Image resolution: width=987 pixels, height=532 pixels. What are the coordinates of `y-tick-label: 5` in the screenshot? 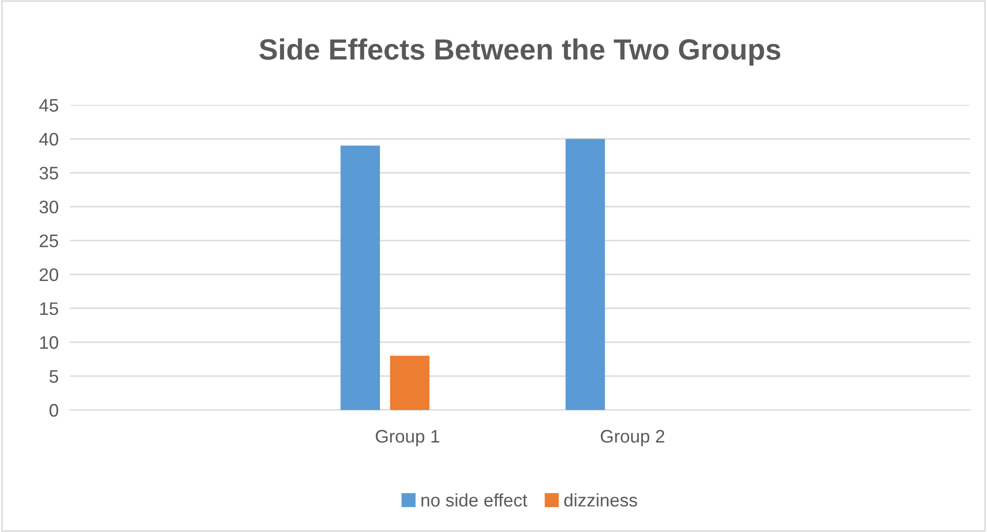 It's located at (54, 376).